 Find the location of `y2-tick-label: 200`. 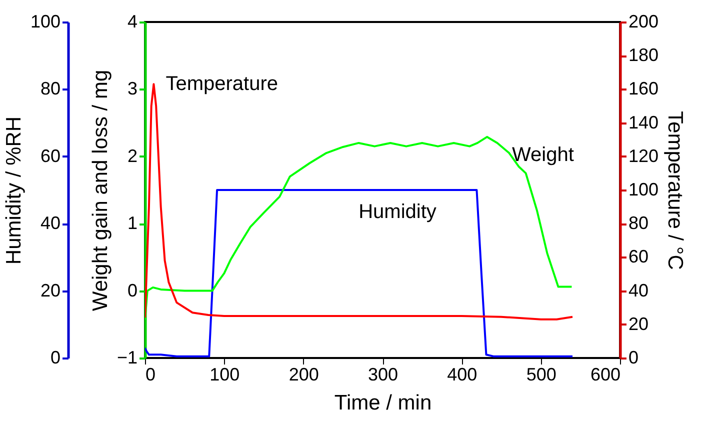

y2-tick-label: 200 is located at coordinates (643, 22).